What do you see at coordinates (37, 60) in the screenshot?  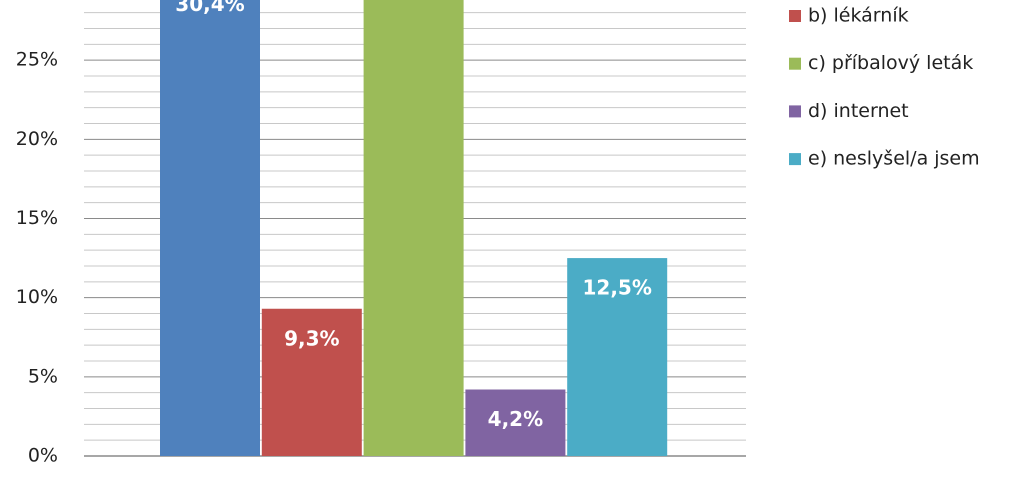 I see `y-tick-label: 25%` at bounding box center [37, 60].